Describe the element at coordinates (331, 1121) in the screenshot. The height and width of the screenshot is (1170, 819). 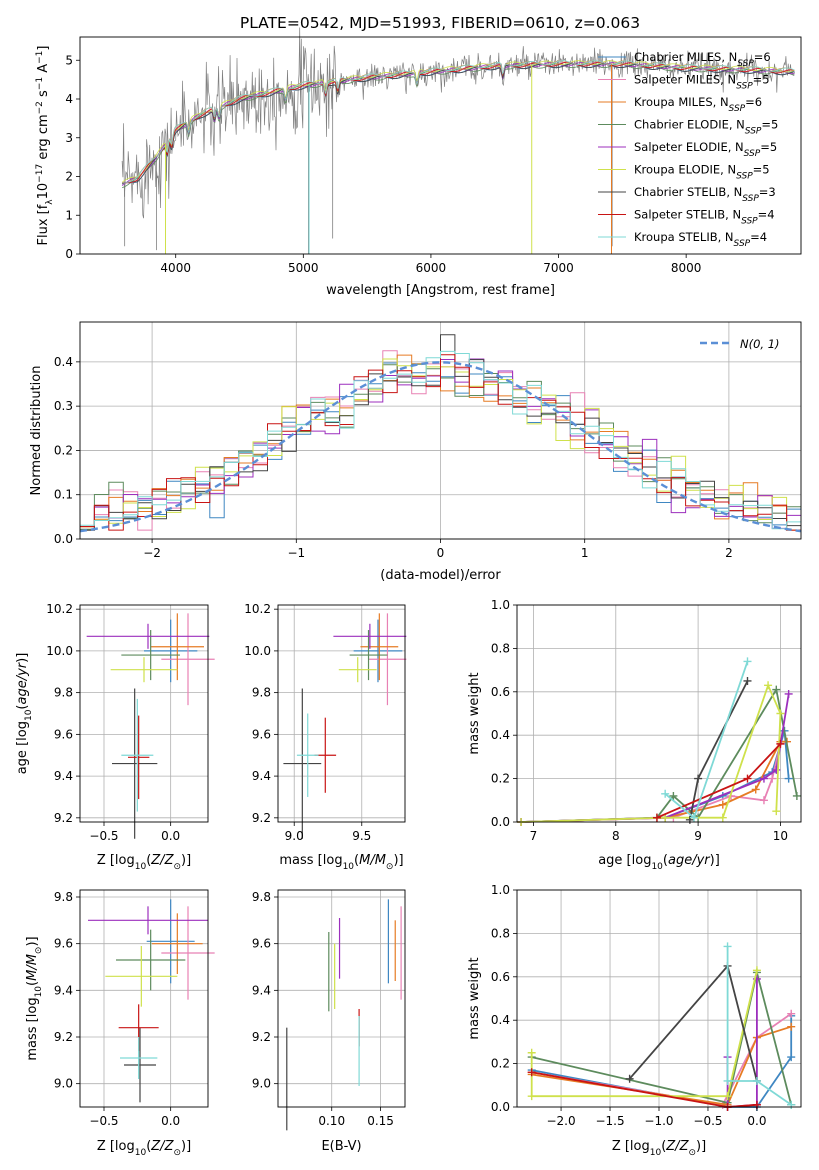
I see `x-tick-label: 0.10` at that location.